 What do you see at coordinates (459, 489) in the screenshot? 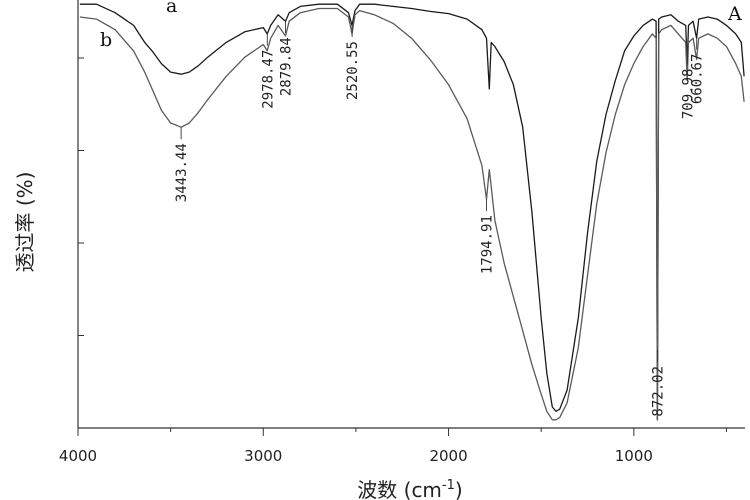
I see `x-axis-label-close: )` at bounding box center [459, 489].